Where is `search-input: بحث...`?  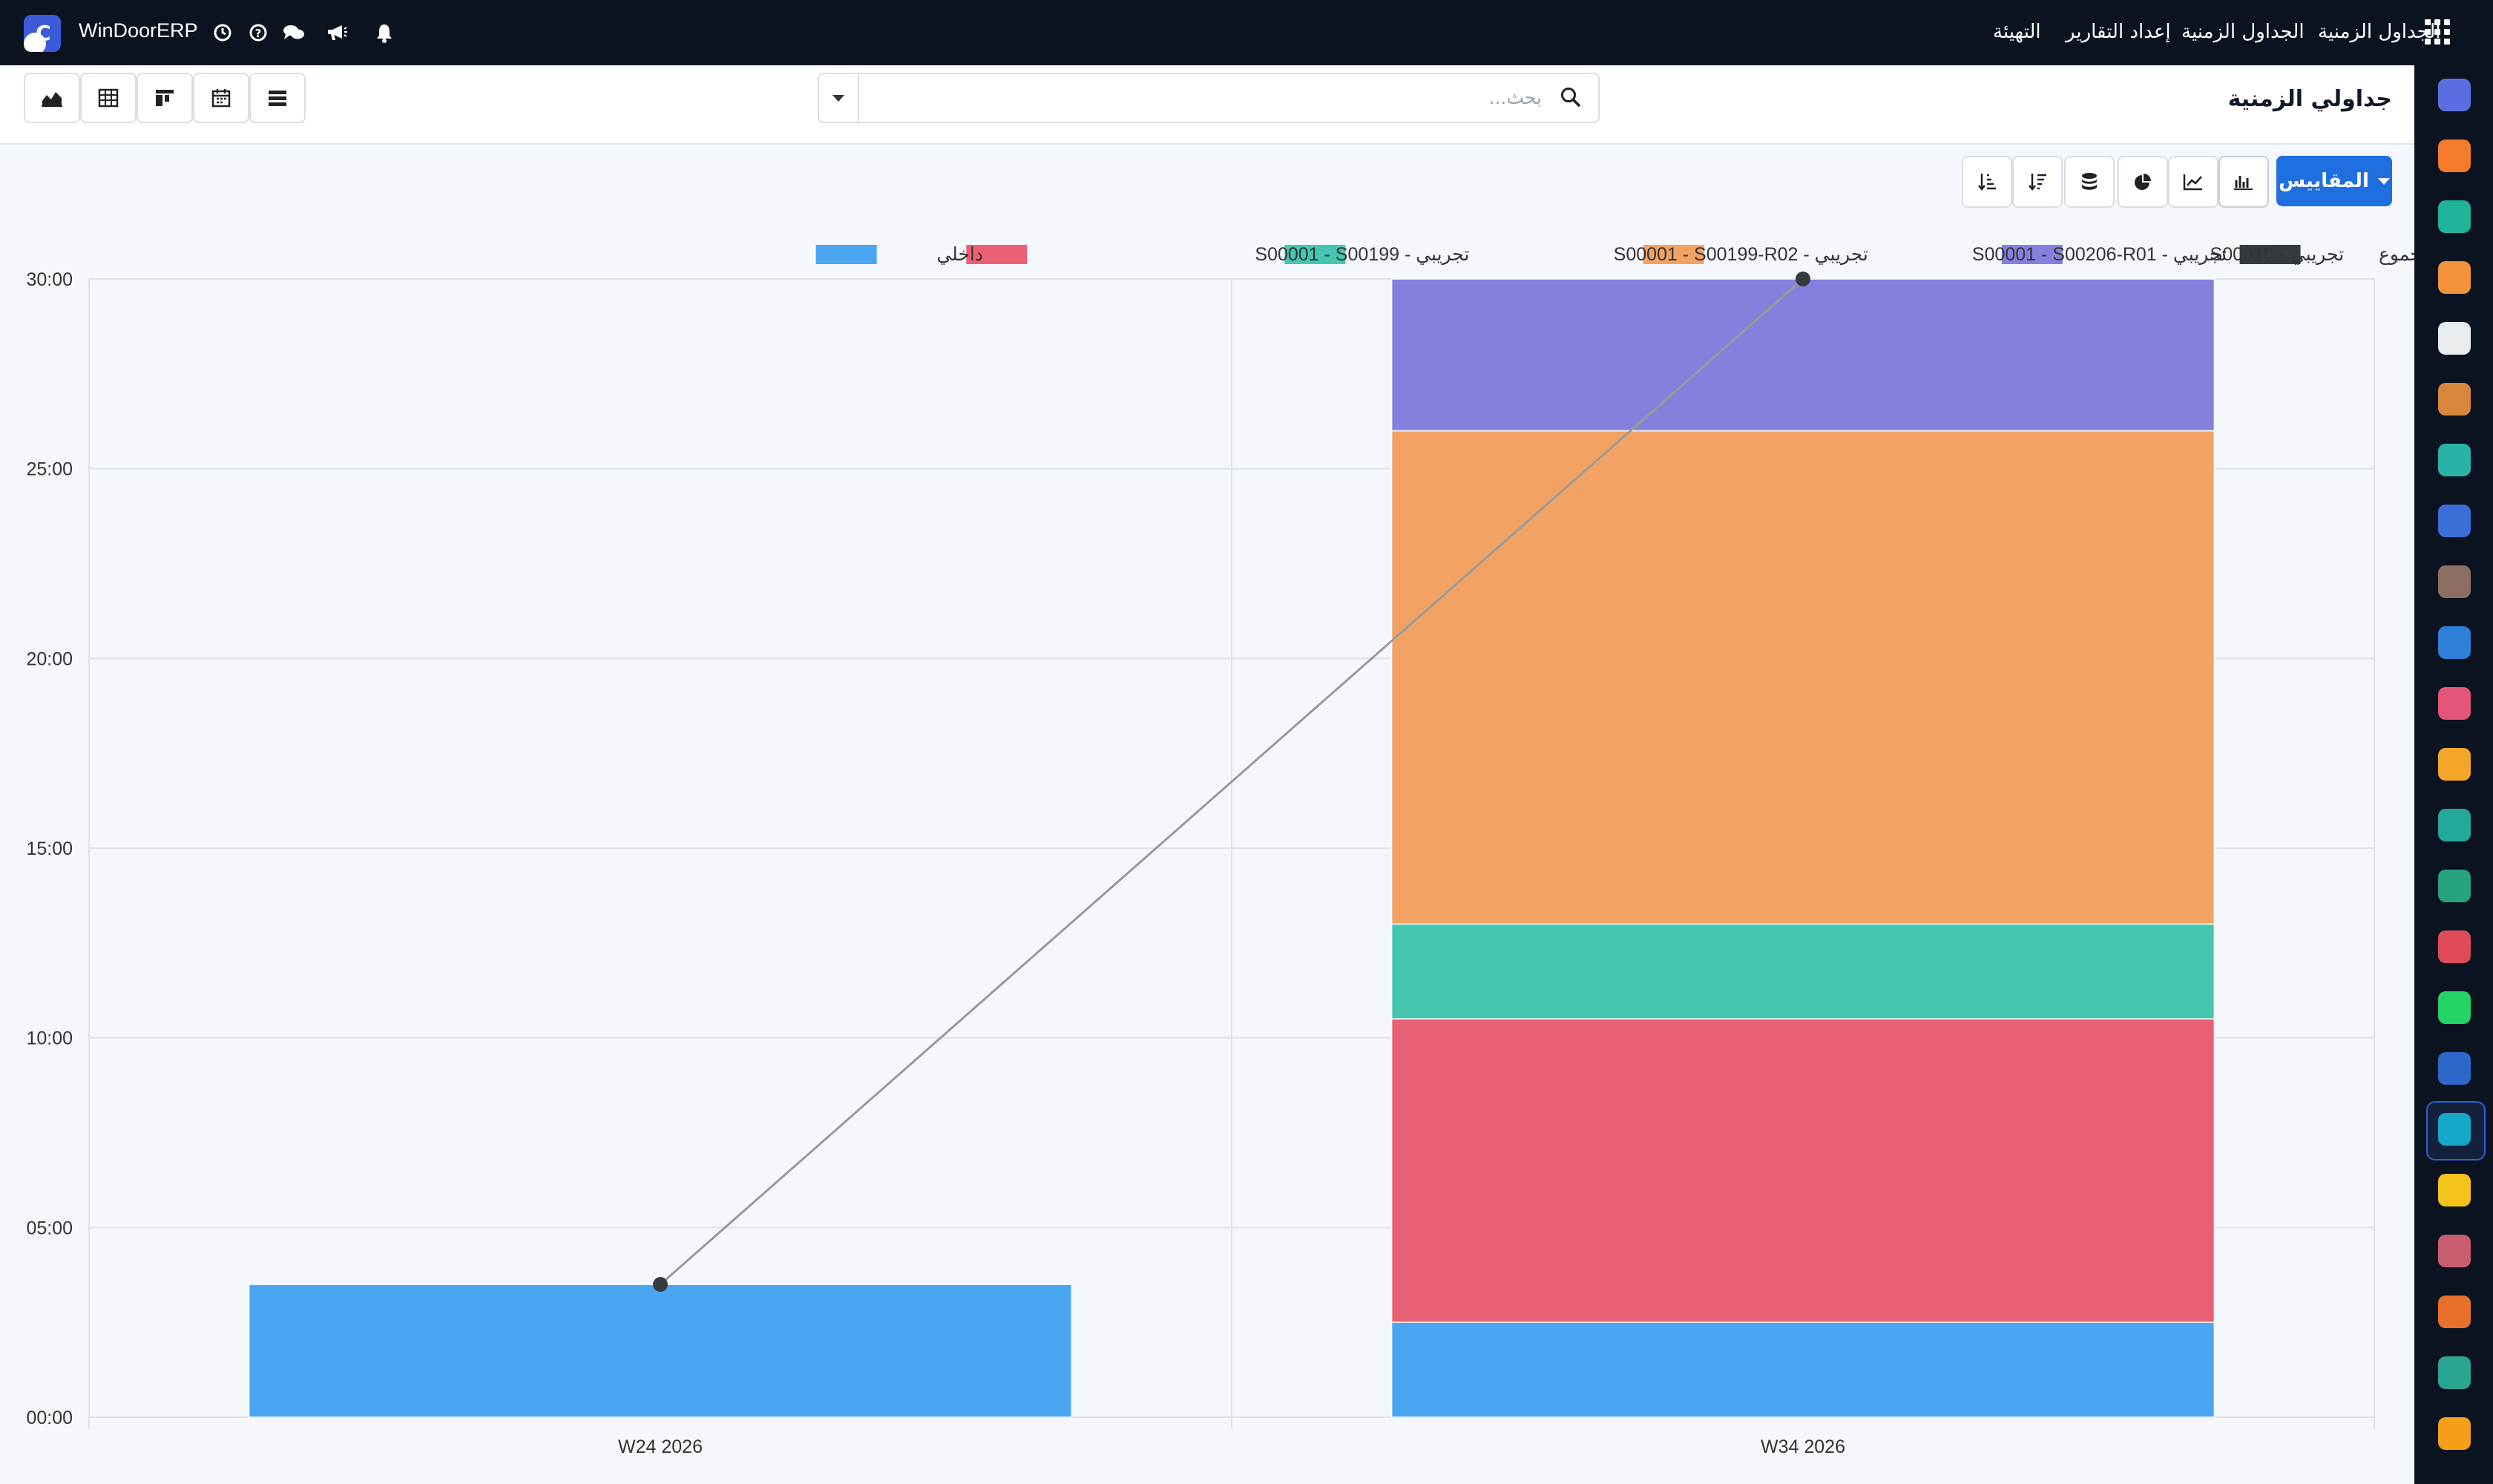 search-input: بحث... is located at coordinates (1515, 97).